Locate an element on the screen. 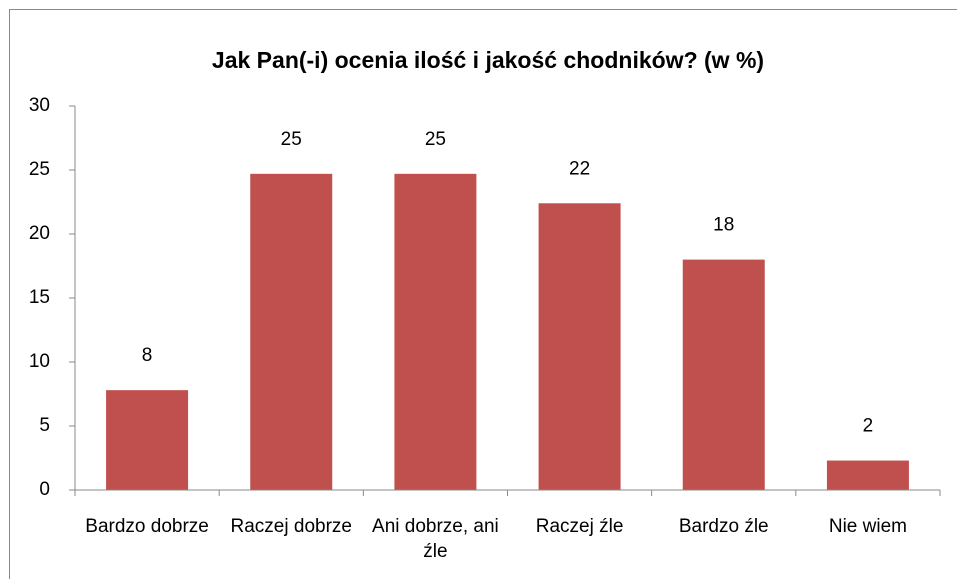  x-tick-label: Raczej źle is located at coordinates (579, 526).